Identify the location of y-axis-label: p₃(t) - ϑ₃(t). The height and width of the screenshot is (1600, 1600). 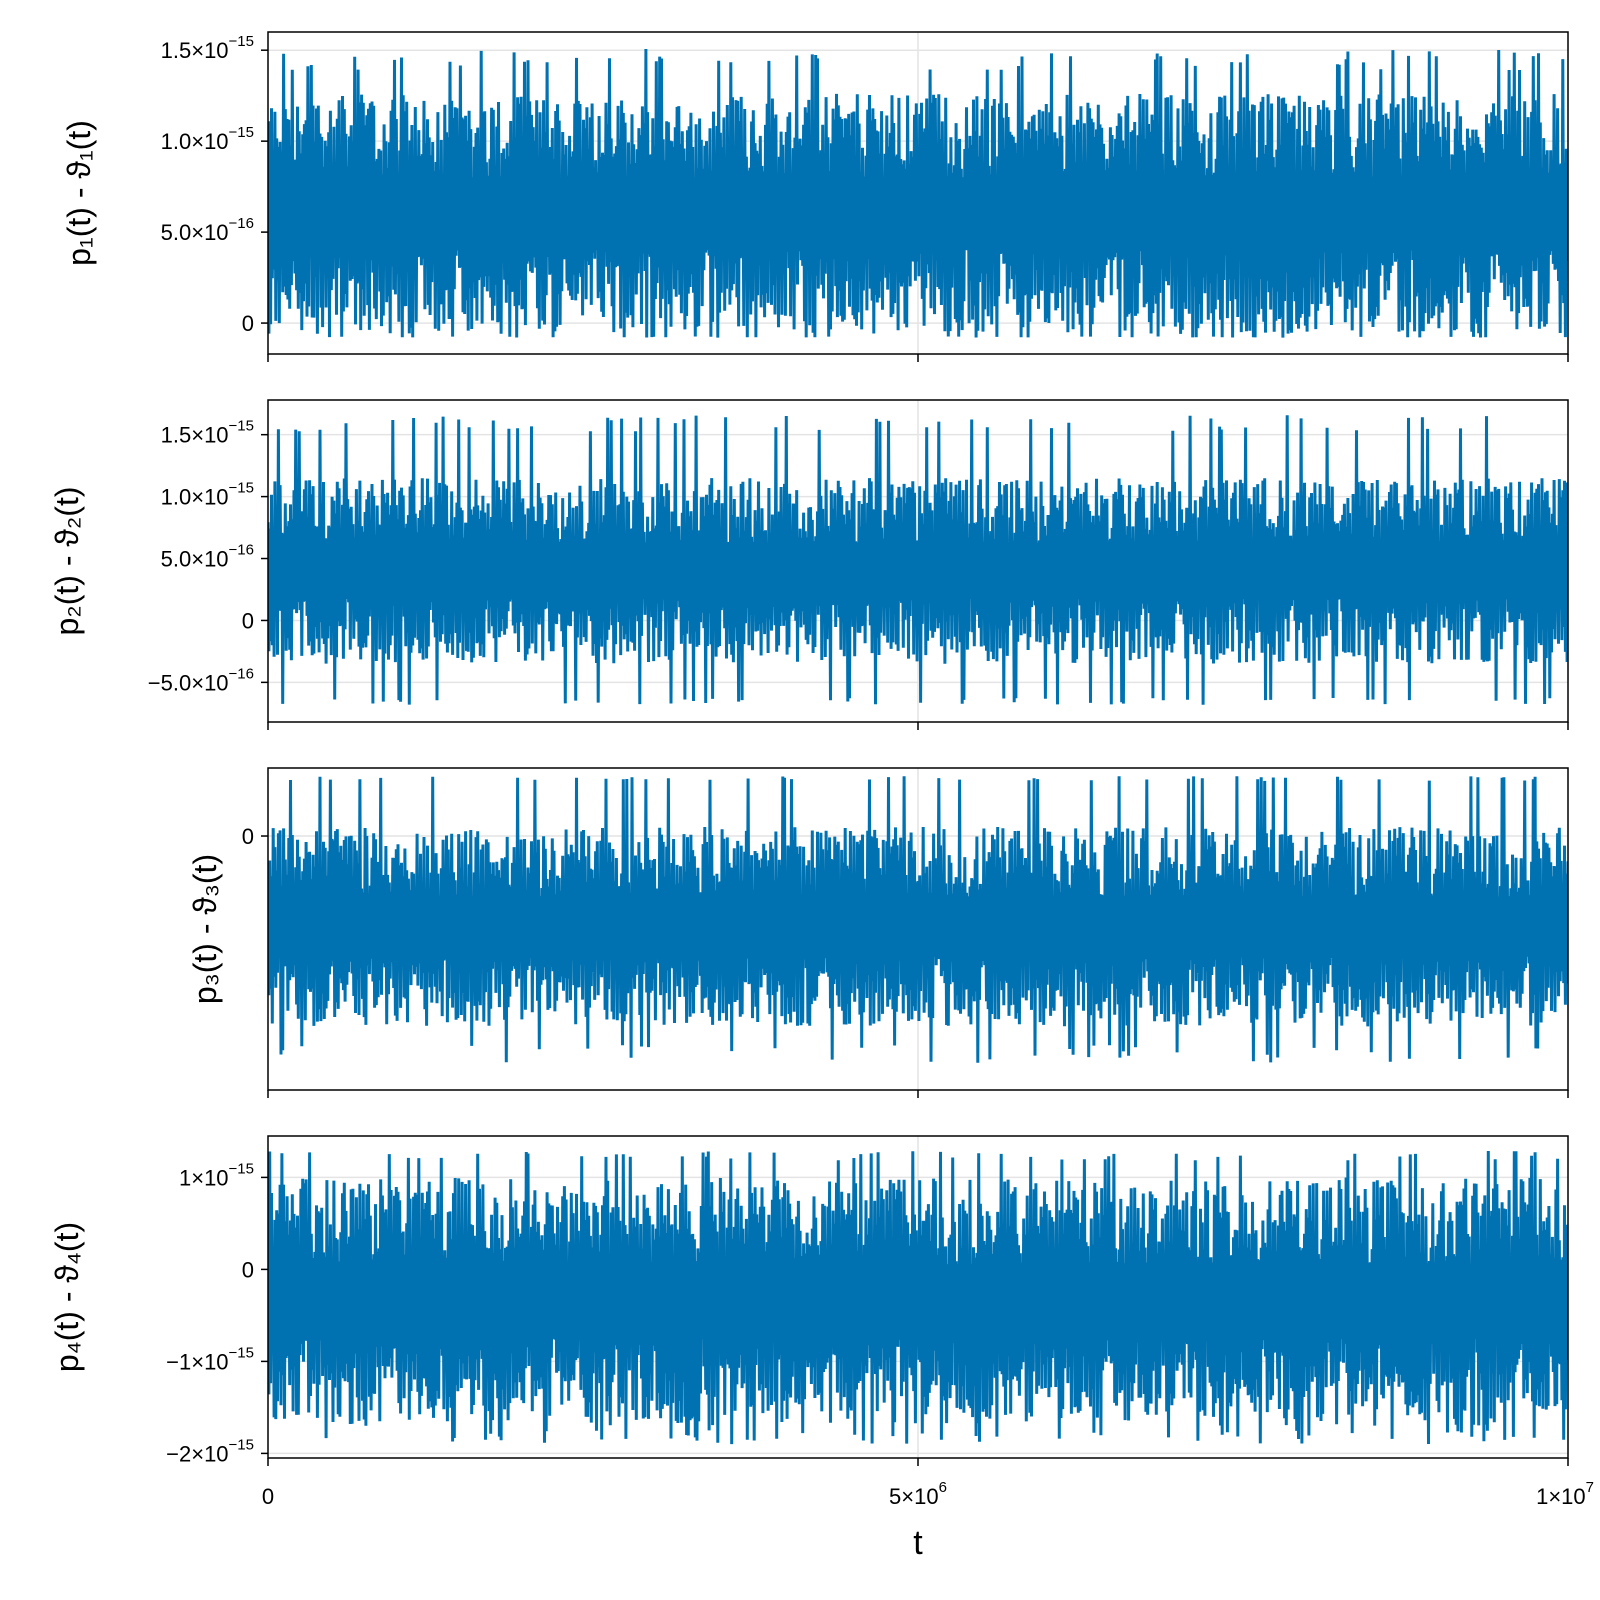
(205, 929).